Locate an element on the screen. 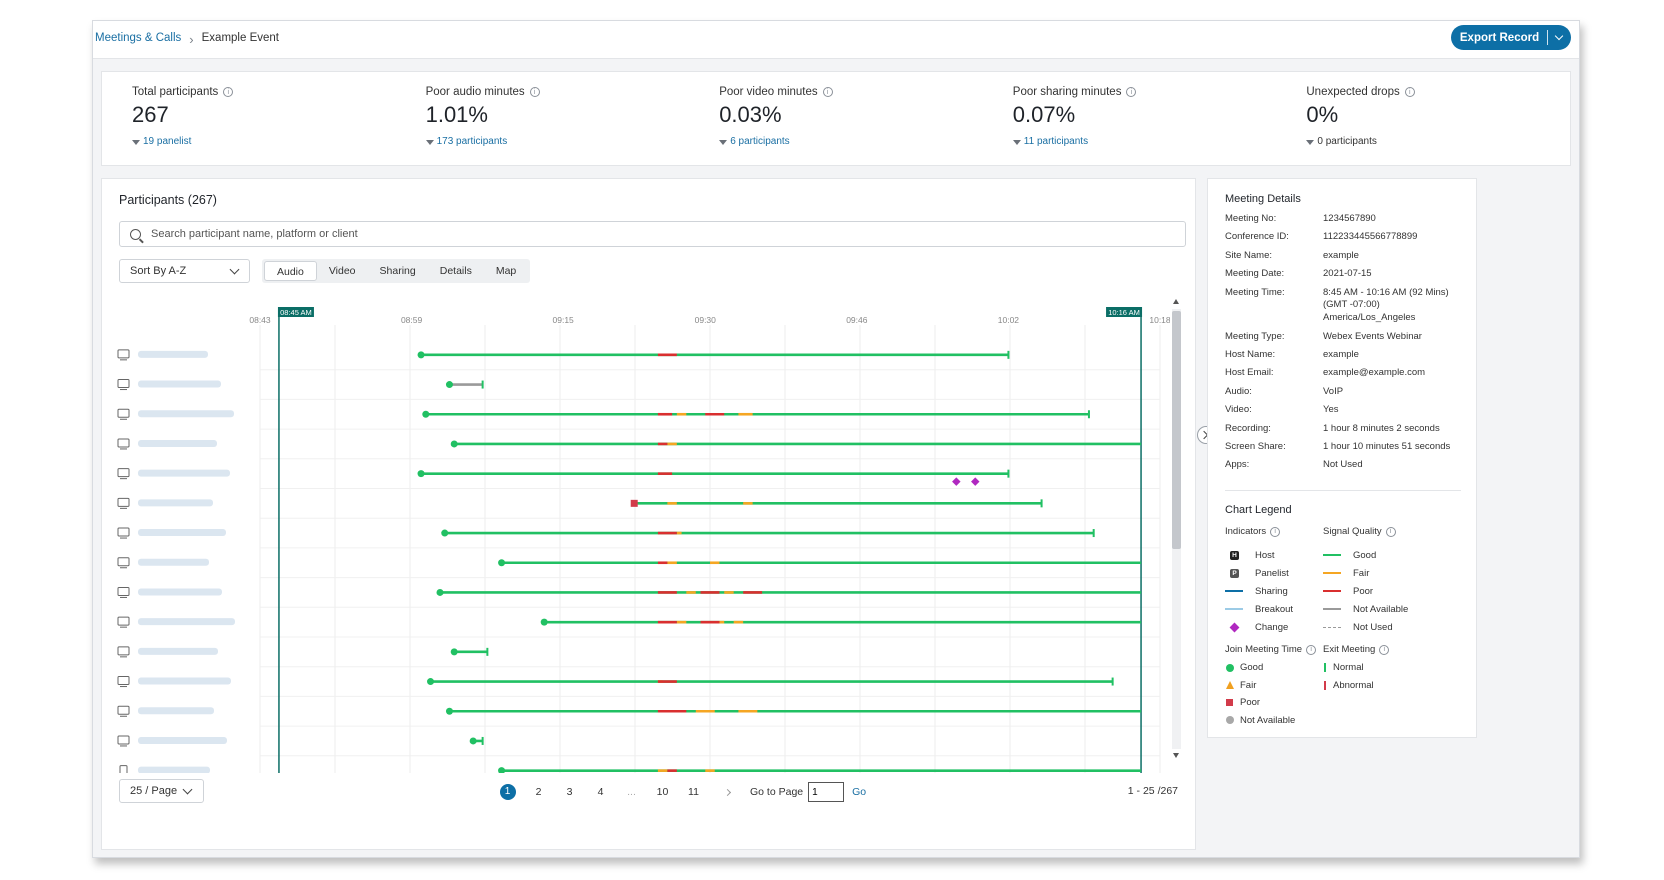 The width and height of the screenshot is (1664, 880). search-box is located at coordinates (652, 234).